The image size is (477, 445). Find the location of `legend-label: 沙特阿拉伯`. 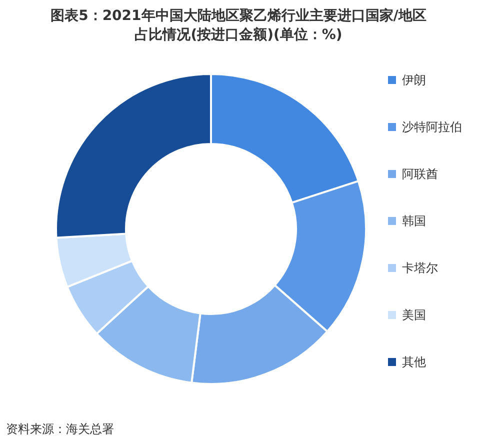

legend-label: 沙特阿拉伯 is located at coordinates (432, 127).